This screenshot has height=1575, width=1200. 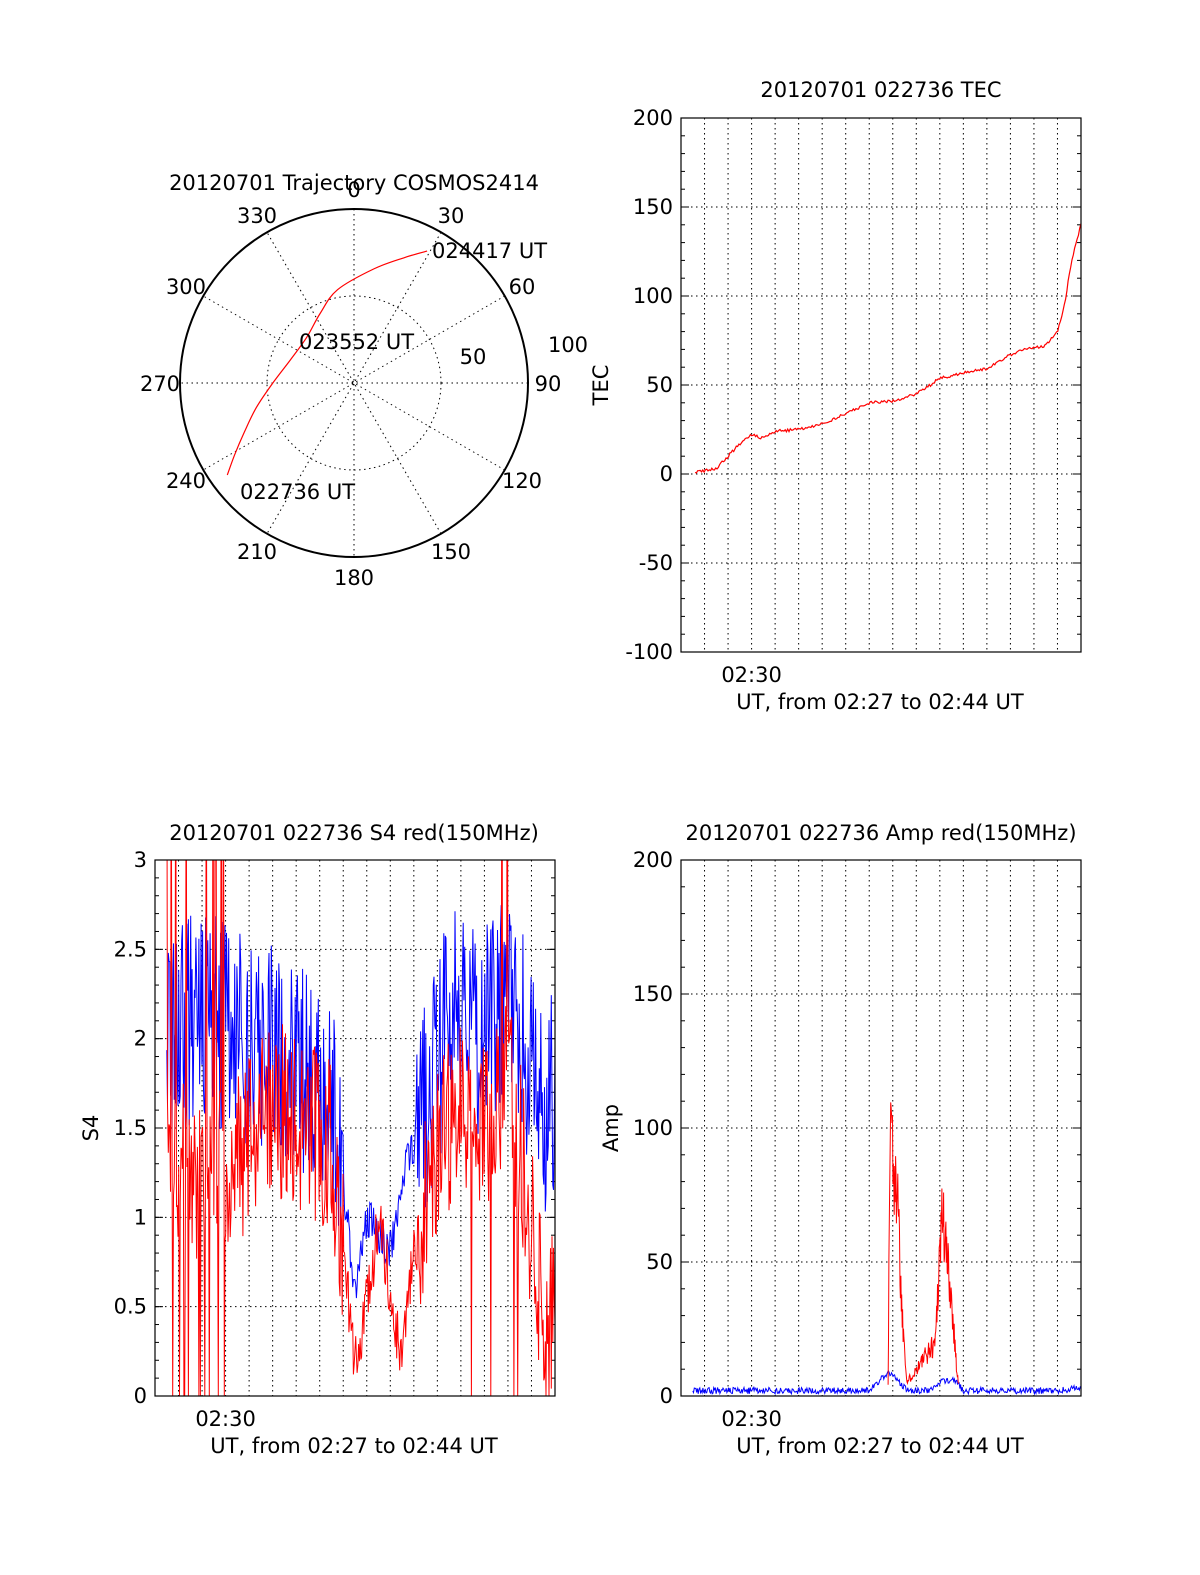 I want to click on polar-annotation-end: 024417 UT, so click(x=489, y=251).